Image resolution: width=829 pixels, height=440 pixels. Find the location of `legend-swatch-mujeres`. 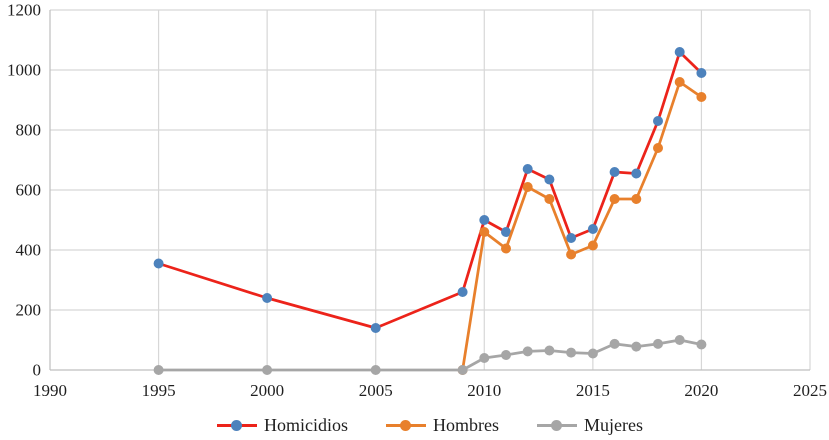

legend-swatch-mujeres is located at coordinates (557, 425).